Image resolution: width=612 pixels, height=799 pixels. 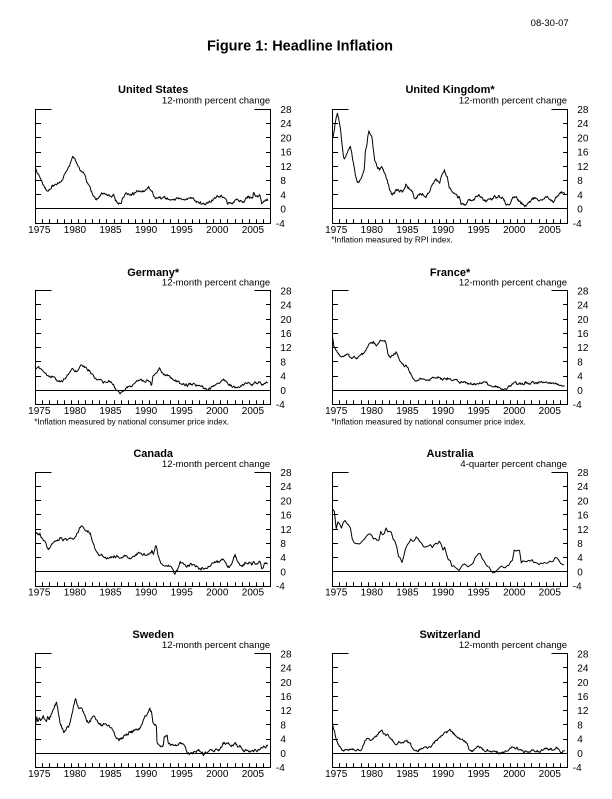 I want to click on svg-text: Canada, so click(x=153, y=454).